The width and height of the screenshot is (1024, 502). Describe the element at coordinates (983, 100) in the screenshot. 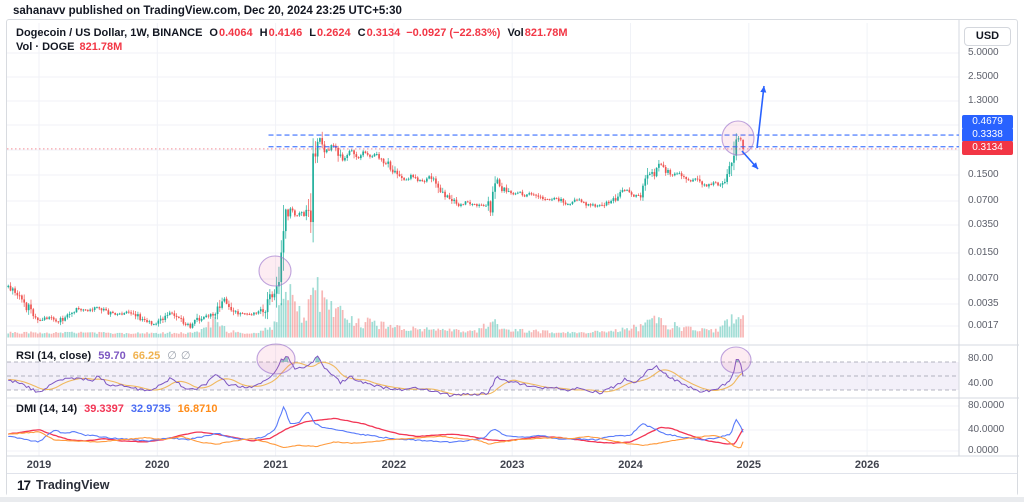

I see `price-axis-label: 1.3000` at that location.